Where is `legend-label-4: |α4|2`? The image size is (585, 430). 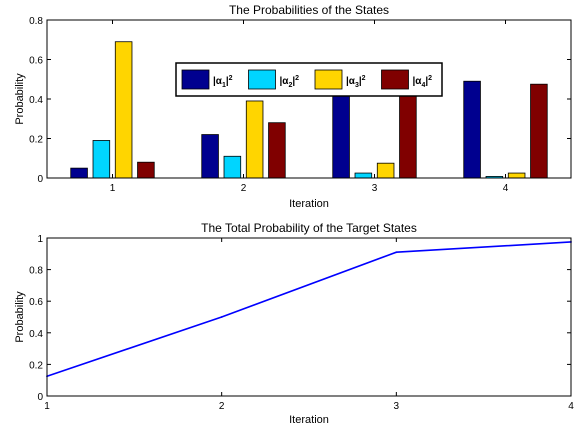
legend-label-4: |α4|2 is located at coordinates (423, 82).